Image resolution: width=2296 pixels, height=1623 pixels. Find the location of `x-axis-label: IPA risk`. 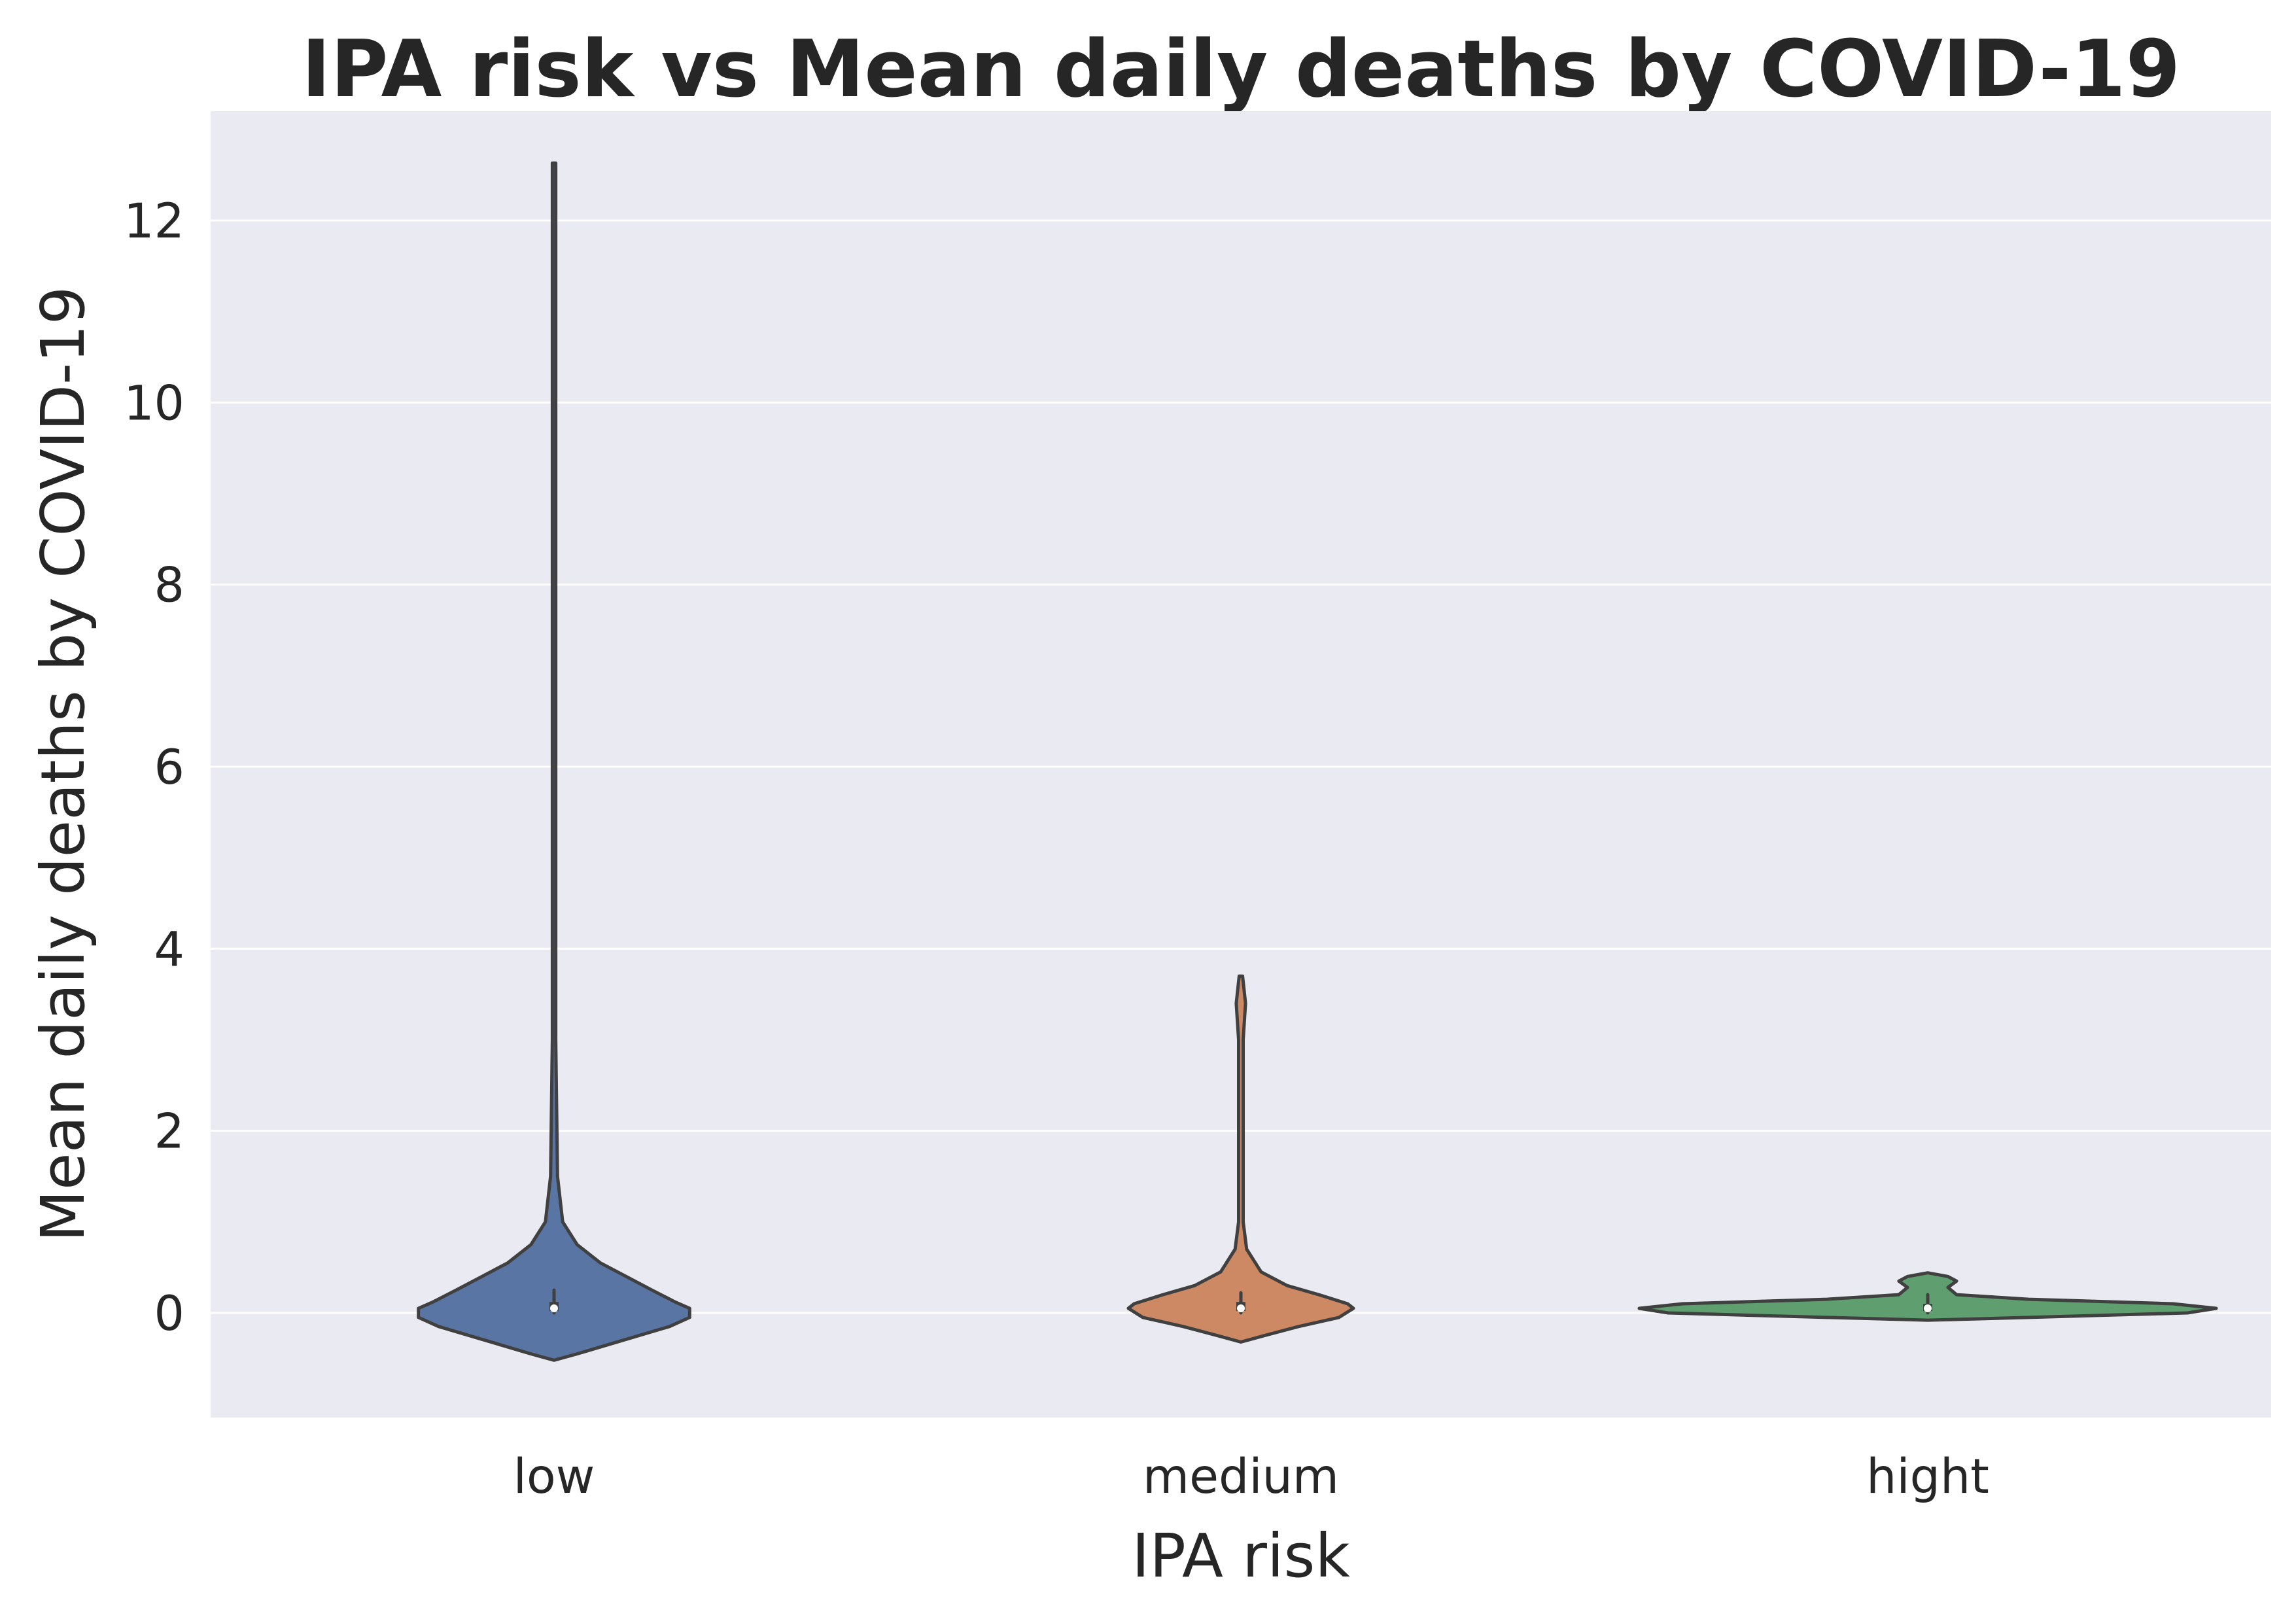

x-axis-label: IPA risk is located at coordinates (1241, 1556).